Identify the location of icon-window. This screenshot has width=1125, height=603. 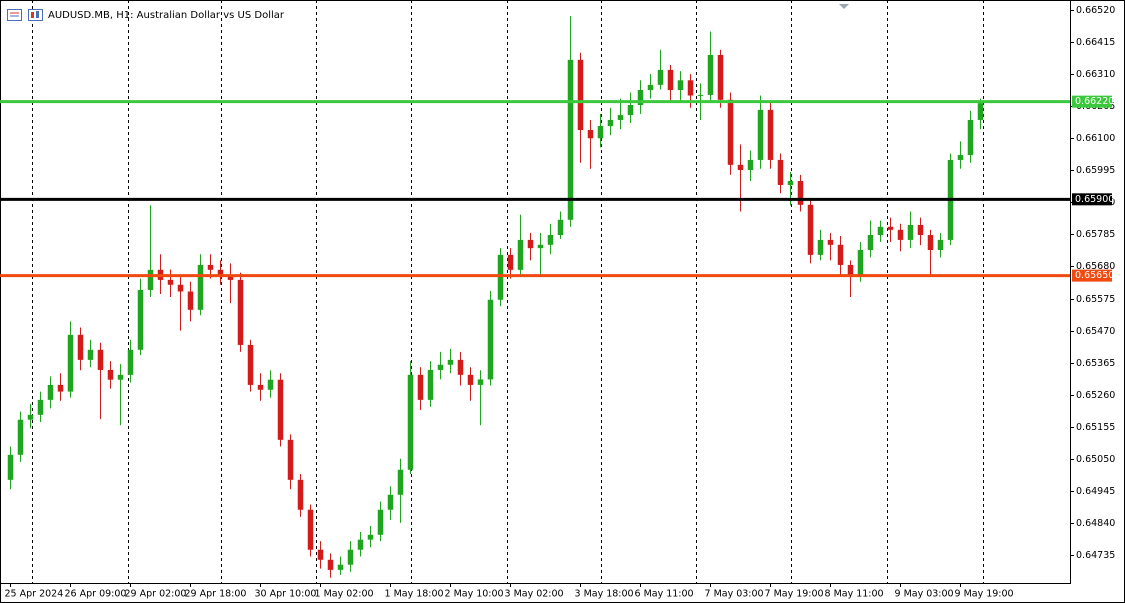
(14, 15).